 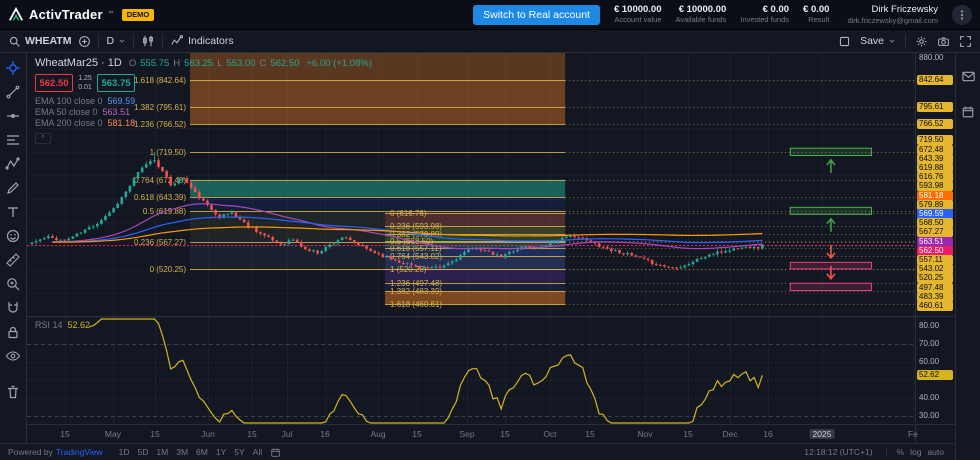 I want to click on messages-panel-button, so click(x=968, y=76).